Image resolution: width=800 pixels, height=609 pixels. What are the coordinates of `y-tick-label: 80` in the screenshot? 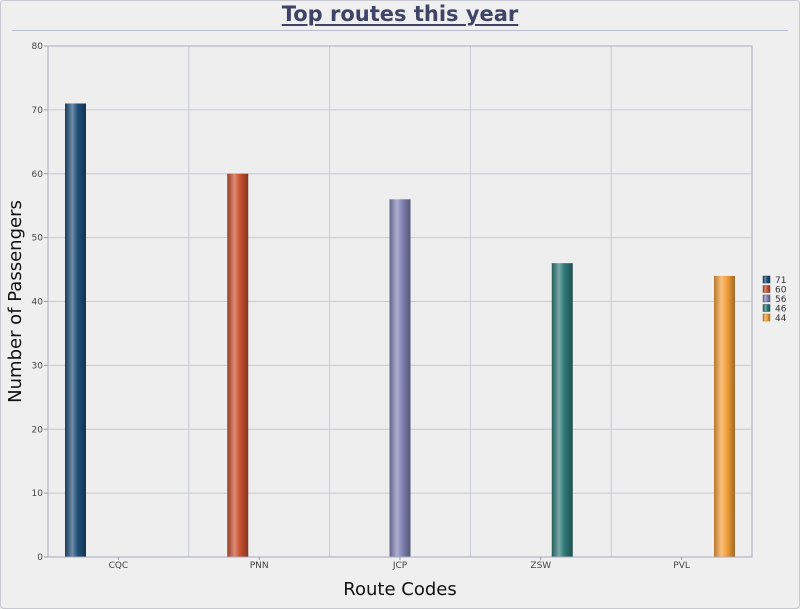 It's located at (38, 47).